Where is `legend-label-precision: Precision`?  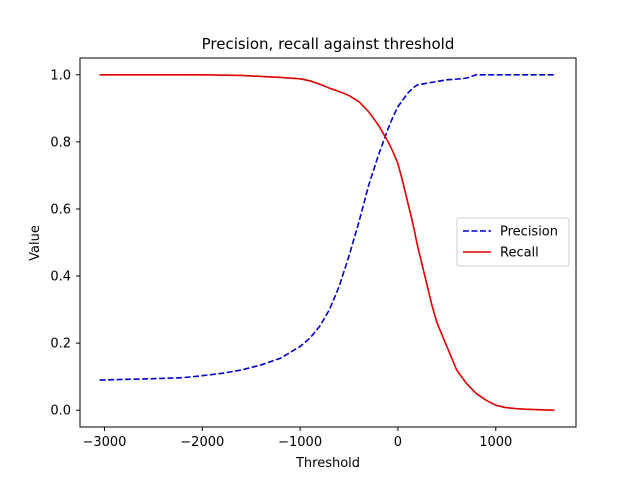 legend-label-precision: Precision is located at coordinates (529, 232).